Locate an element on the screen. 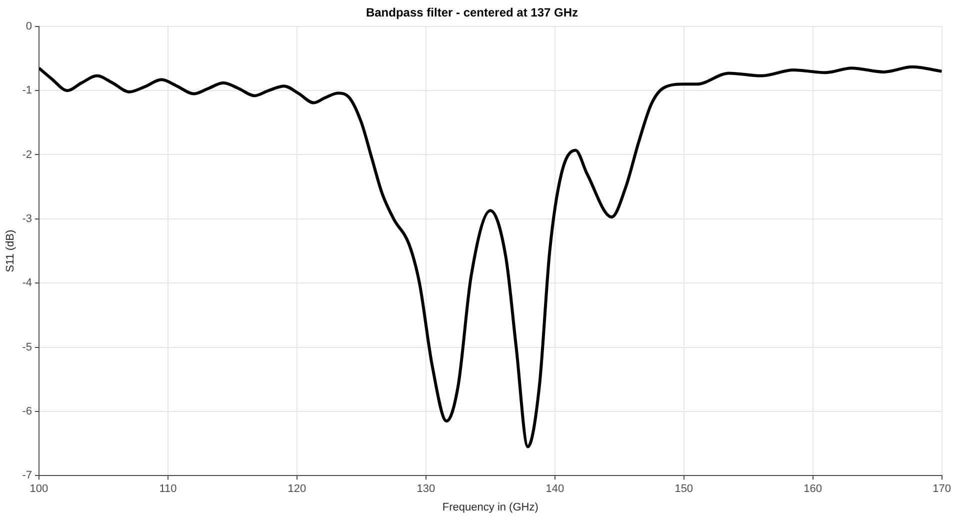 This screenshot has width=954, height=518. x-tick-label: 140 is located at coordinates (555, 489).